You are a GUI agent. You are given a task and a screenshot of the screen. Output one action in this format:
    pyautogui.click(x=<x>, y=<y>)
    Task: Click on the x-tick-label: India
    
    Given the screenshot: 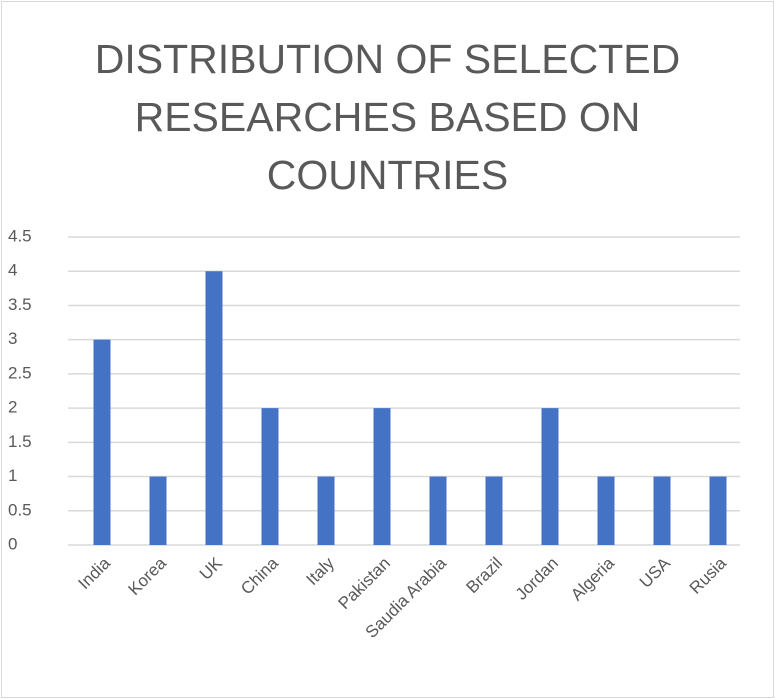 What is the action you would take?
    pyautogui.click(x=94, y=573)
    